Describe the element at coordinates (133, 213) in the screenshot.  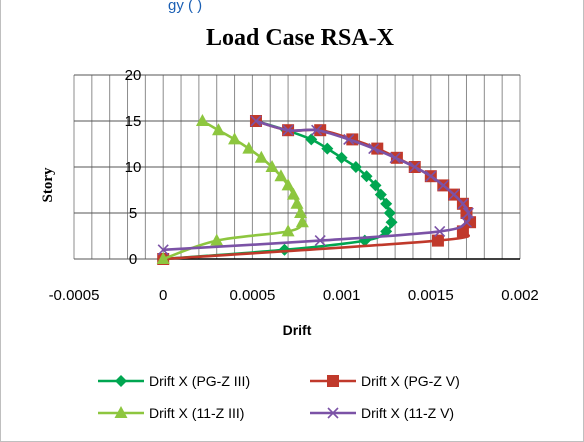
I see `y-tick-label: 5` at that location.